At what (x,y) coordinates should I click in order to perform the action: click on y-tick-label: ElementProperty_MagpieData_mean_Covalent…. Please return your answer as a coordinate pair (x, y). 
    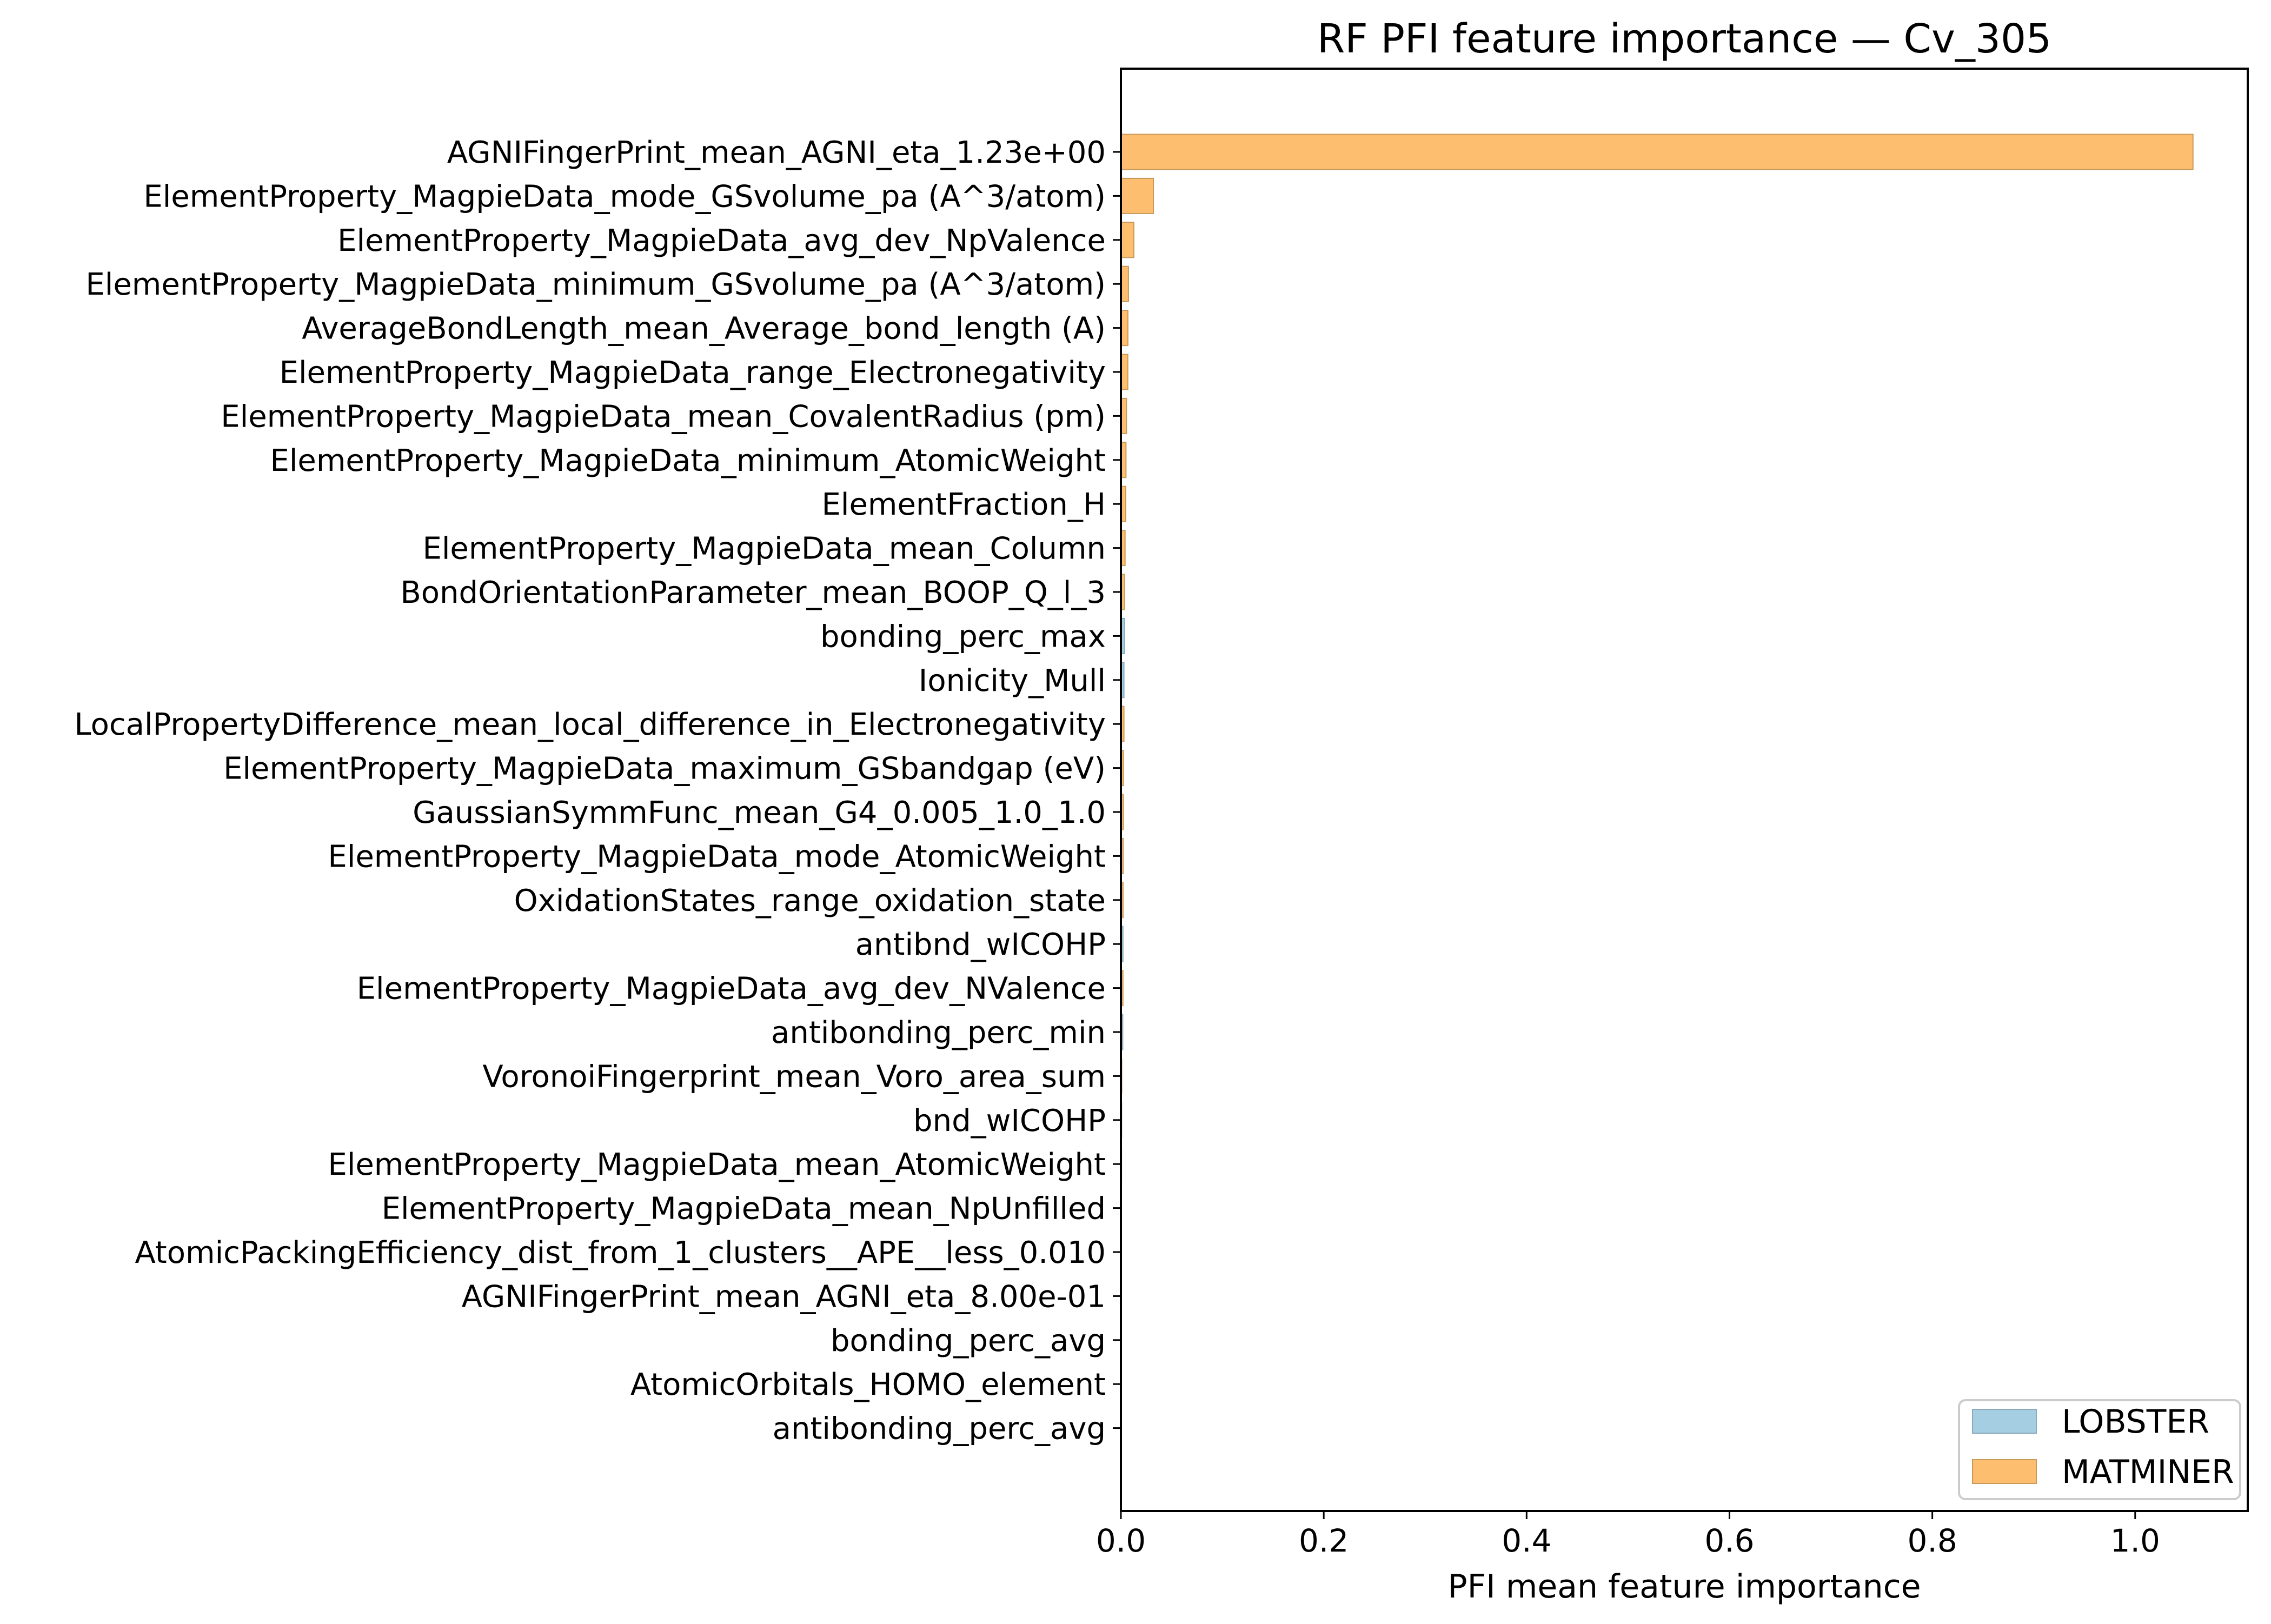
    Looking at the image, I should click on (664, 416).